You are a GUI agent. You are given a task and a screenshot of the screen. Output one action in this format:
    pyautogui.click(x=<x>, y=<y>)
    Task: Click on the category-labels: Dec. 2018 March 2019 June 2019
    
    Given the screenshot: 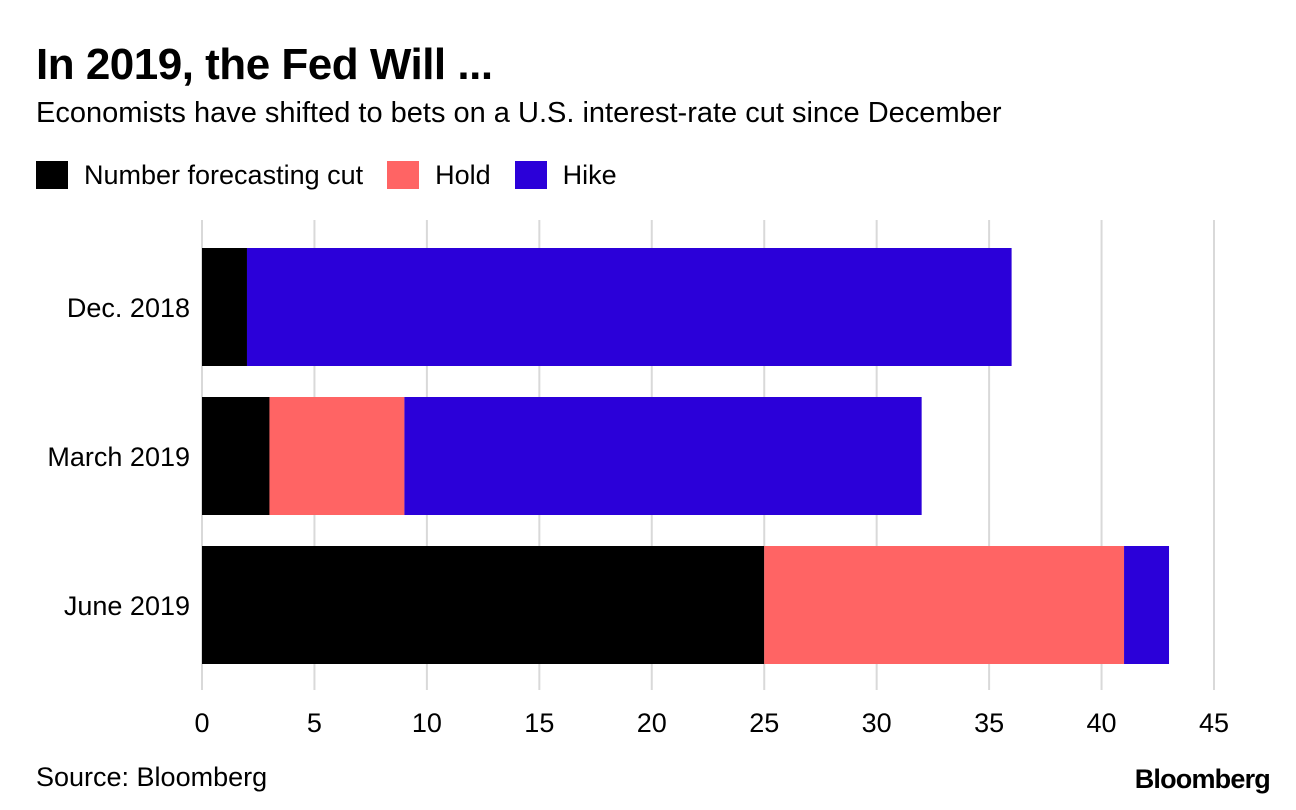 What is the action you would take?
    pyautogui.click(x=118, y=457)
    